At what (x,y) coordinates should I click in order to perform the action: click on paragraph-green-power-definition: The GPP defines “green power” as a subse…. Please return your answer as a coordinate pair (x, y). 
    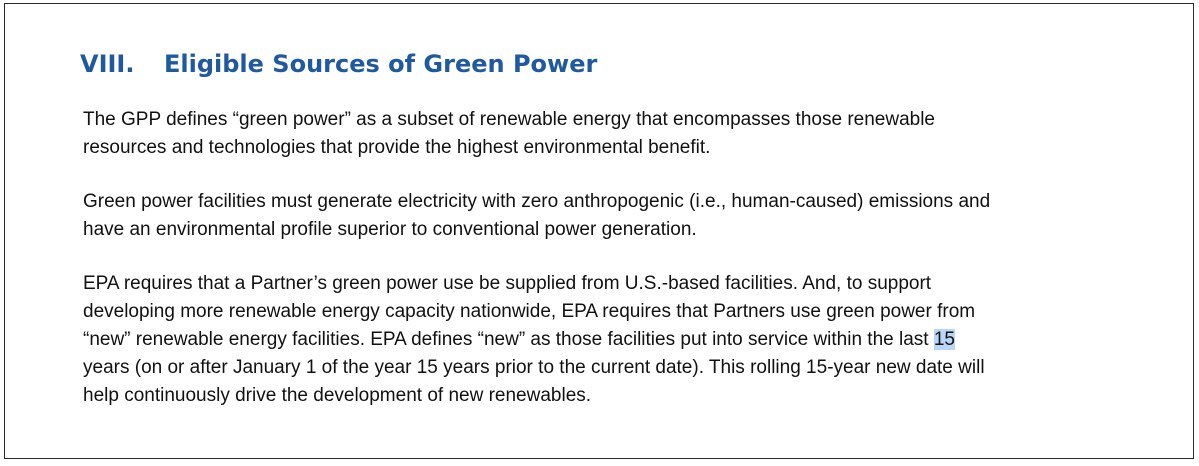
    Looking at the image, I should click on (613, 134).